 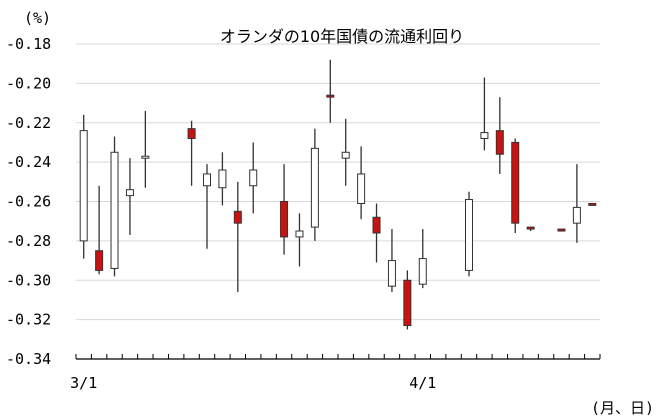 I want to click on y-tick-label: -0.18, so click(x=28, y=44).